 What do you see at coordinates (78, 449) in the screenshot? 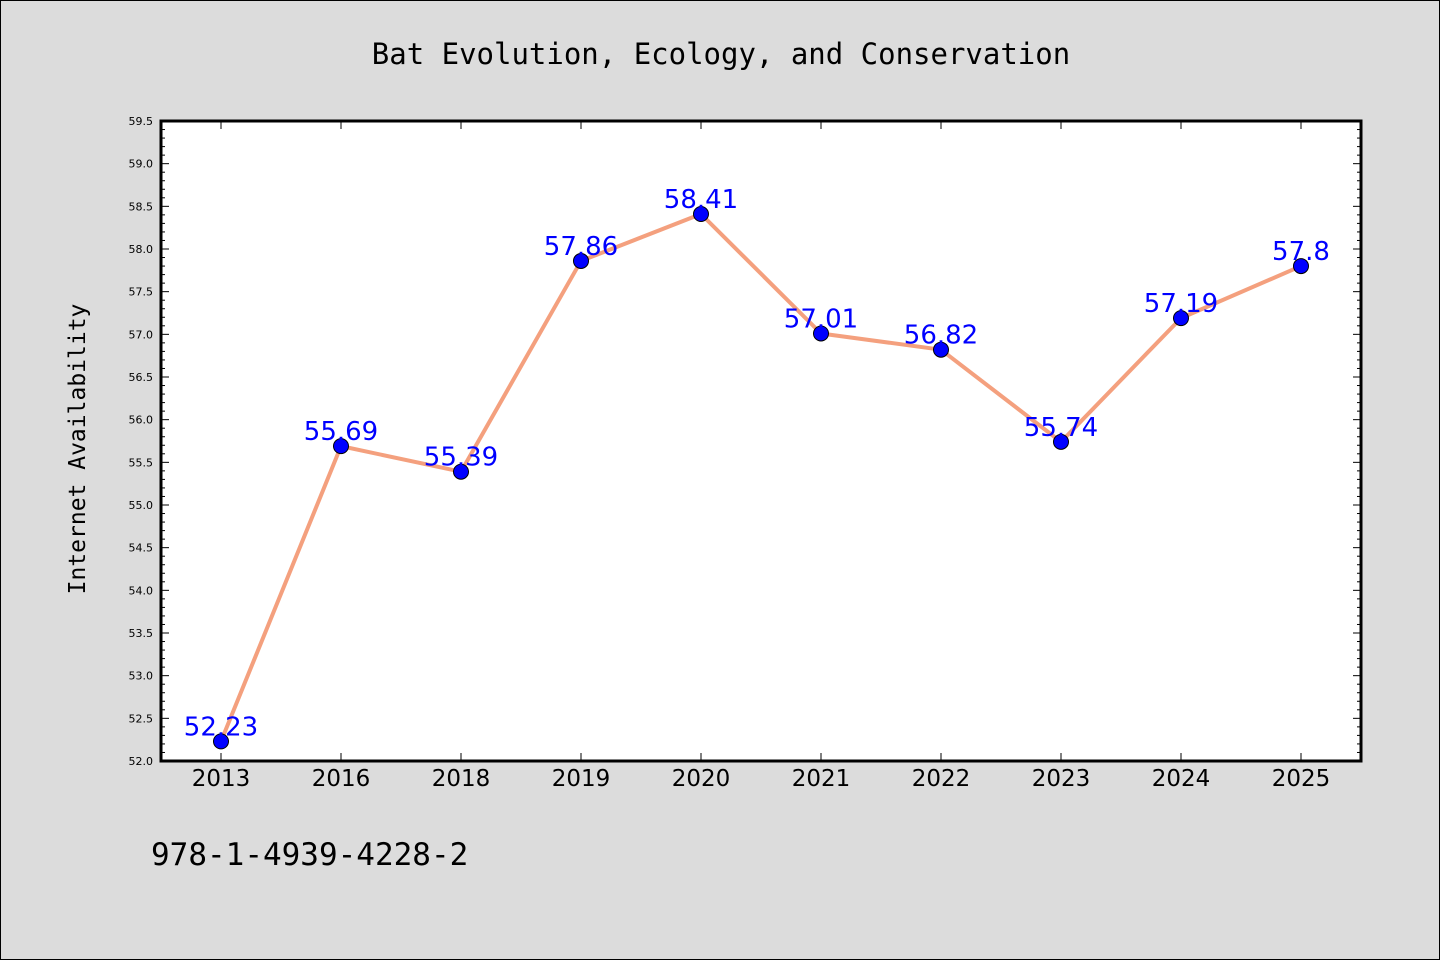
I see `y-axis-label: Internet Availability` at bounding box center [78, 449].